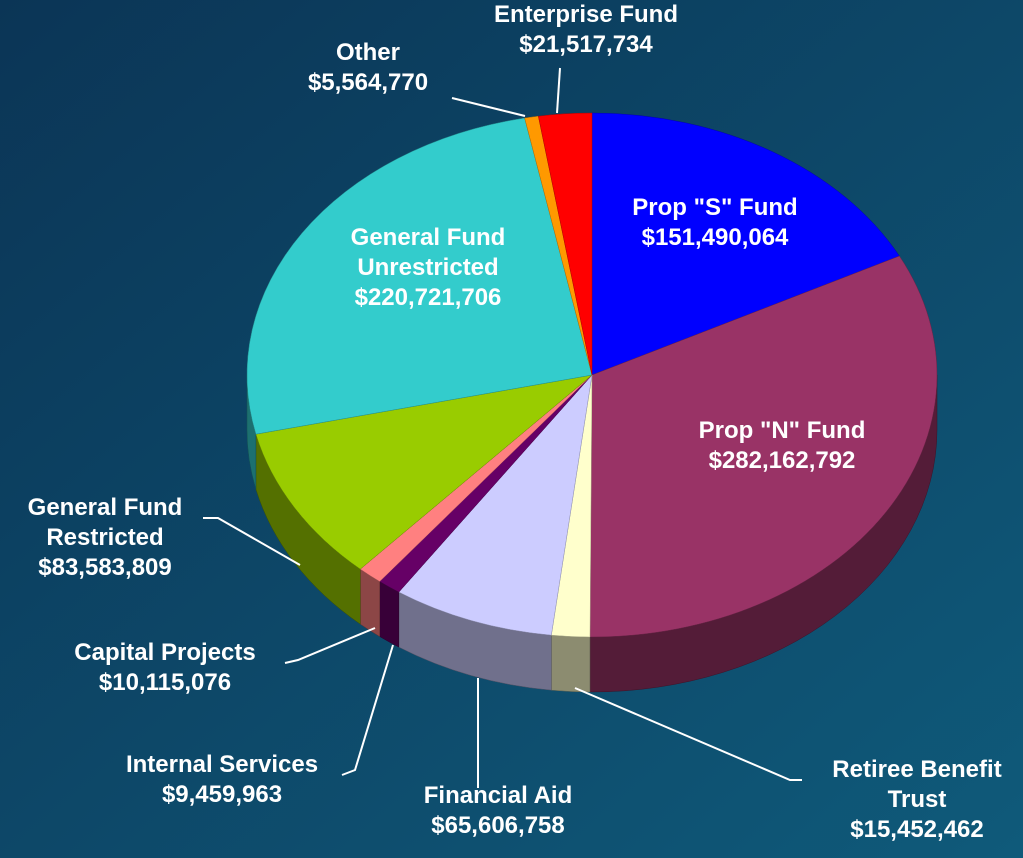  What do you see at coordinates (222, 794) in the screenshot?
I see `value-label: $9,459,963` at bounding box center [222, 794].